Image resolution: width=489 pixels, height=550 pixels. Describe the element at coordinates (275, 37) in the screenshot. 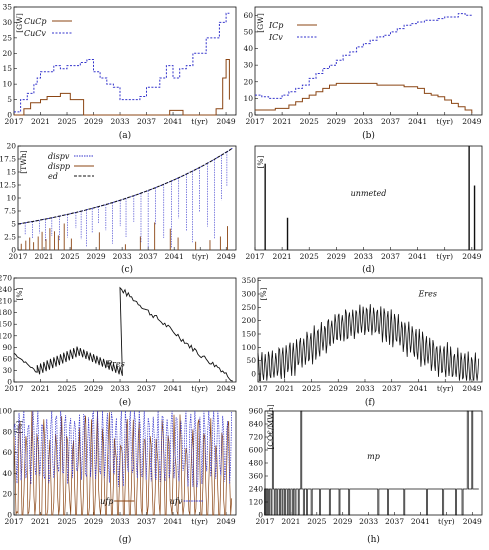

I see `legend-label: ICv` at that location.